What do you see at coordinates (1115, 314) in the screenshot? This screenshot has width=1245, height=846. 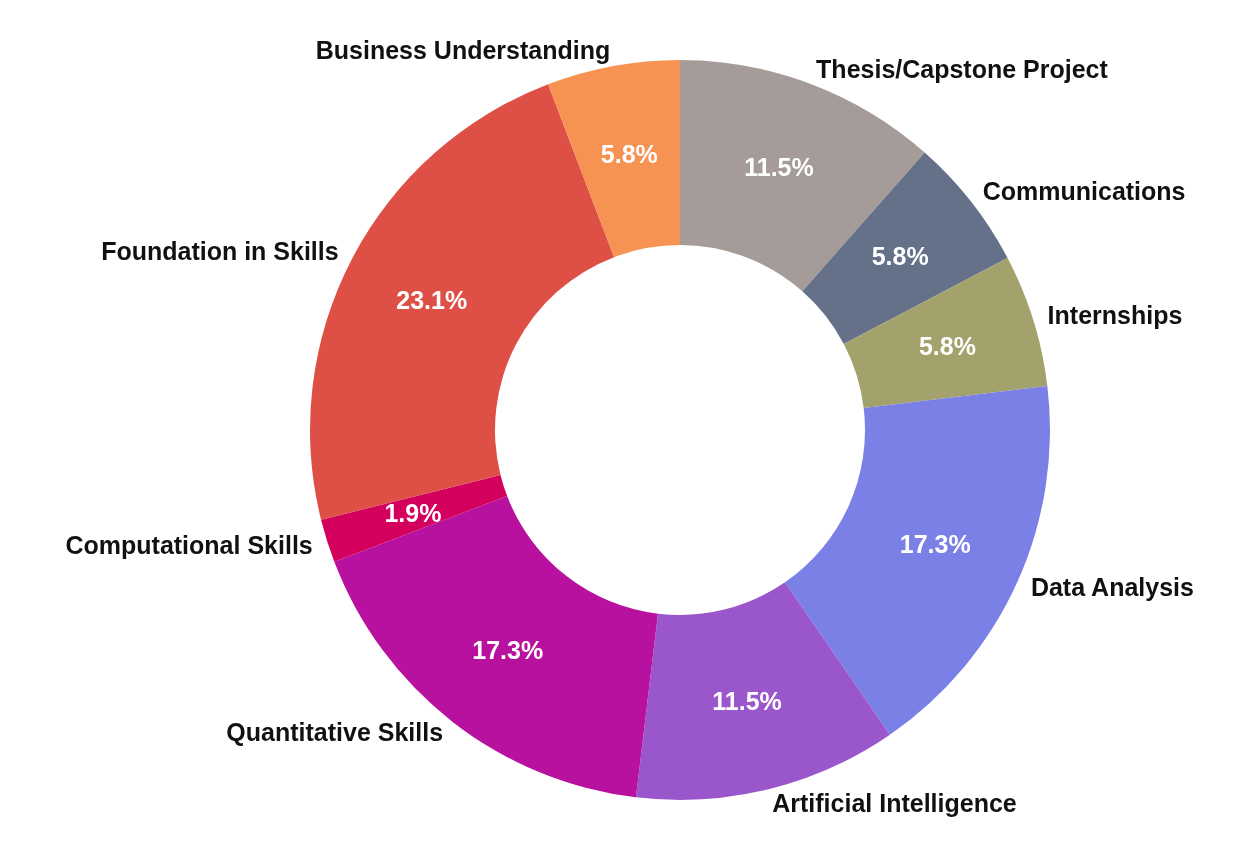 I see `slice-label: Internships` at bounding box center [1115, 314].